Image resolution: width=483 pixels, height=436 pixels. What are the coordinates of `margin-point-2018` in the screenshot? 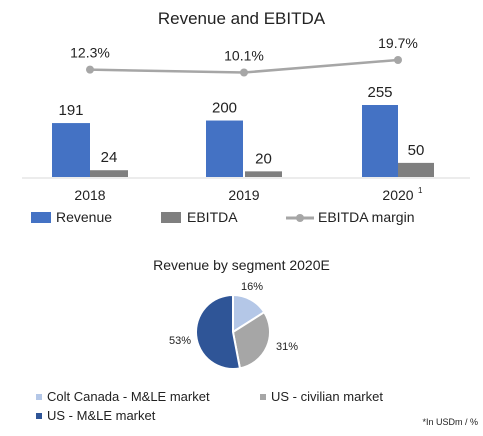 It's located at (90, 69).